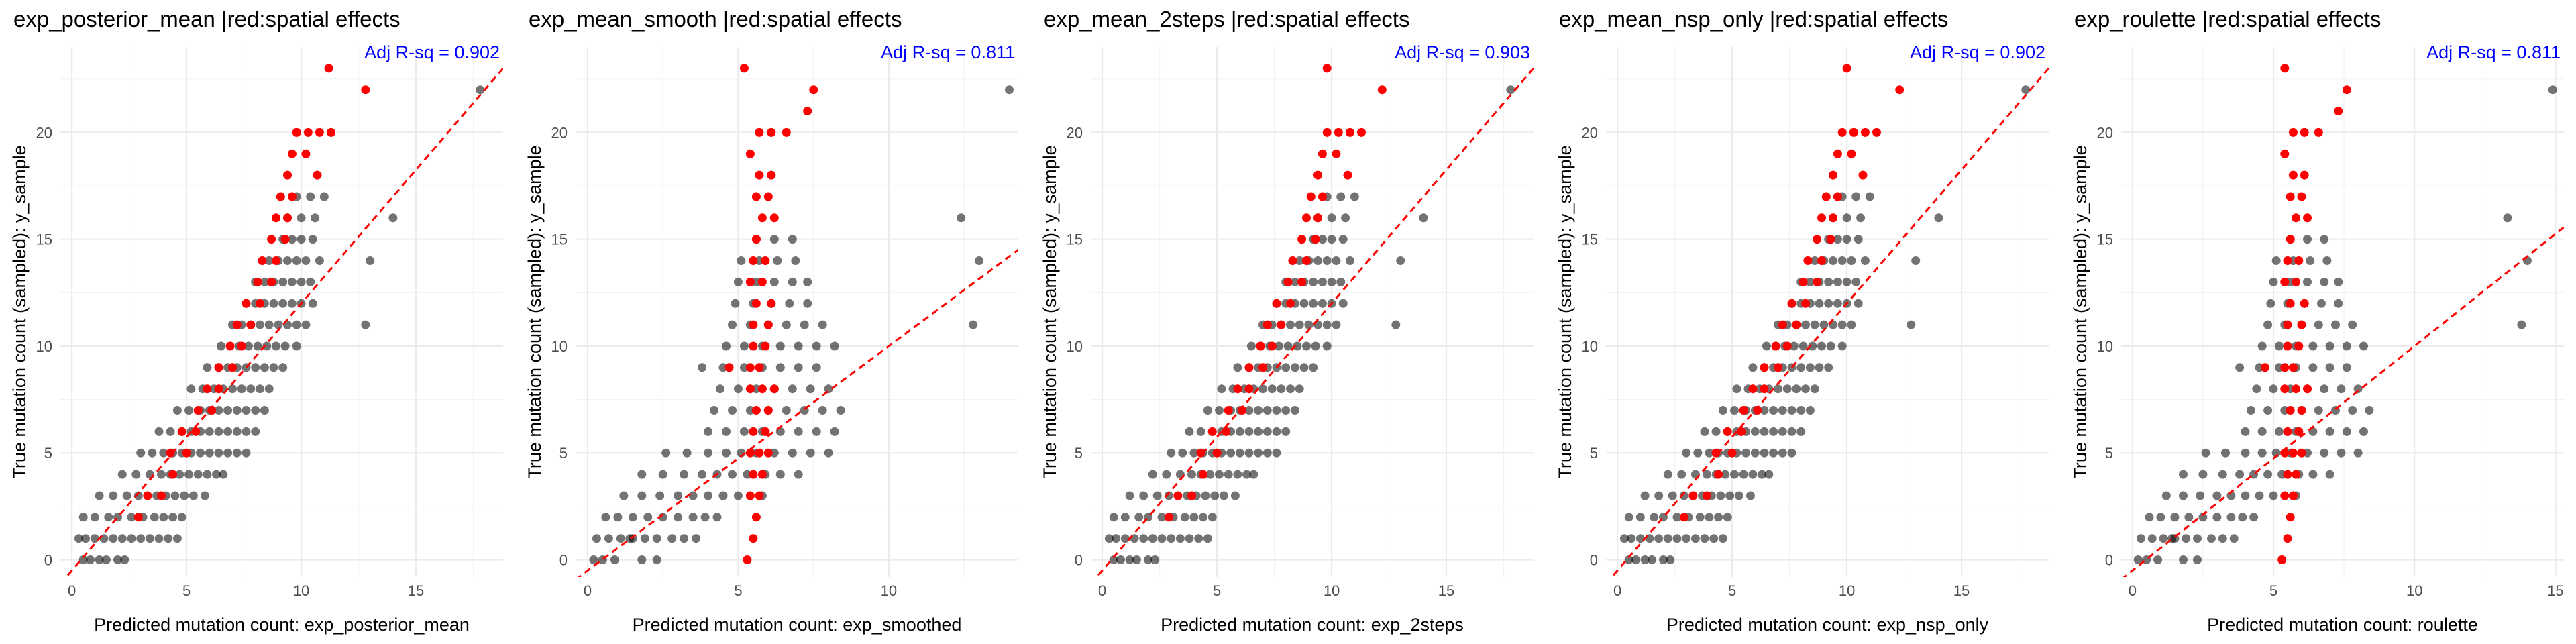  I want to click on x-tick-label: 0, so click(1102, 590).